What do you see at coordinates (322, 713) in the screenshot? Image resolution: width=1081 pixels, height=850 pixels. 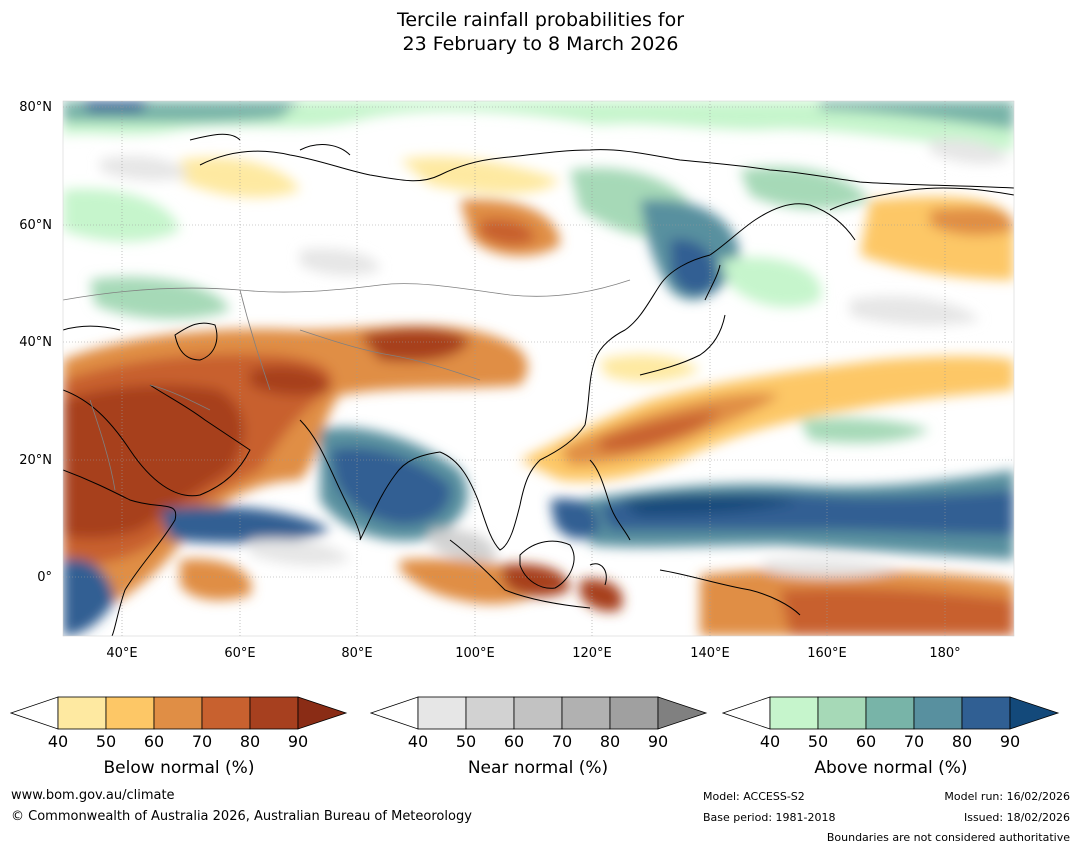 I see `below-colorbar-upper-extension` at bounding box center [322, 713].